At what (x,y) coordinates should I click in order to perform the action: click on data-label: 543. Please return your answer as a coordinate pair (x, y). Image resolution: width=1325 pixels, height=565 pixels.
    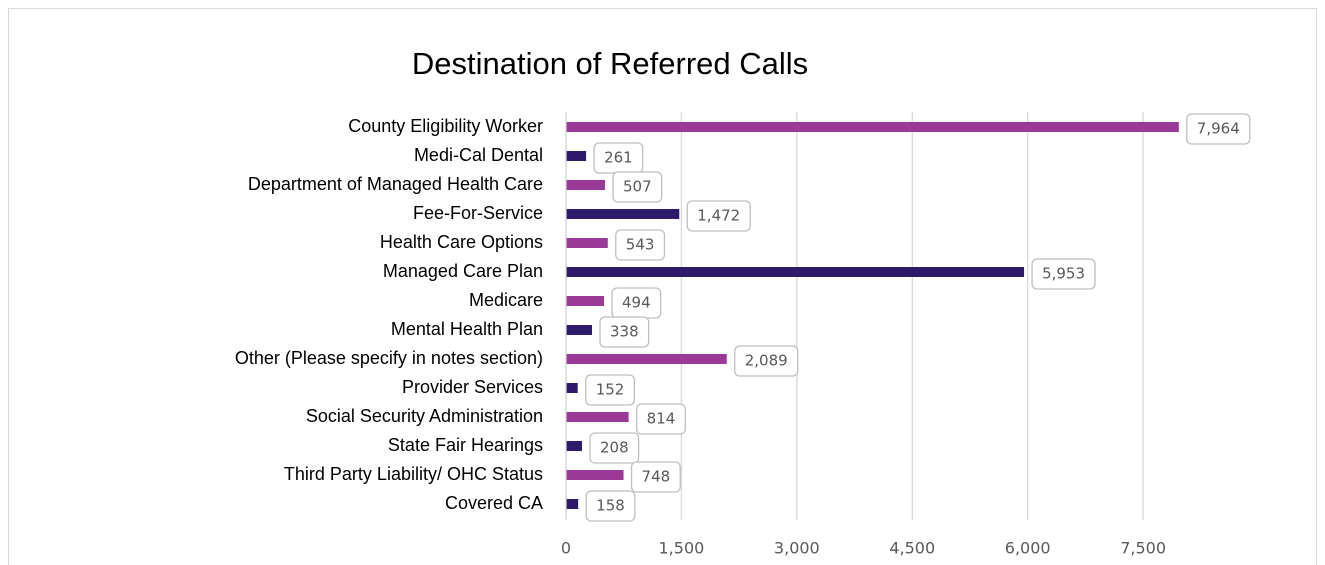
    Looking at the image, I should click on (640, 245).